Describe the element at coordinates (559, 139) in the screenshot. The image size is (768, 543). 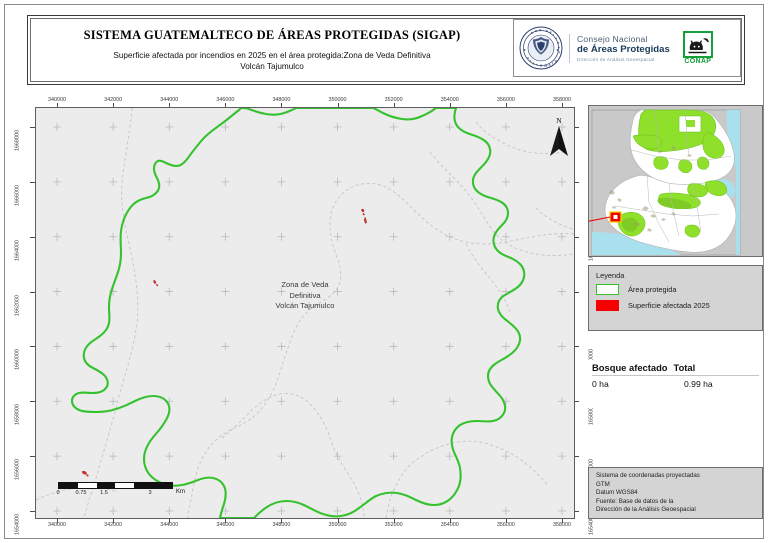
I see `north-arrow-icon: N` at that location.